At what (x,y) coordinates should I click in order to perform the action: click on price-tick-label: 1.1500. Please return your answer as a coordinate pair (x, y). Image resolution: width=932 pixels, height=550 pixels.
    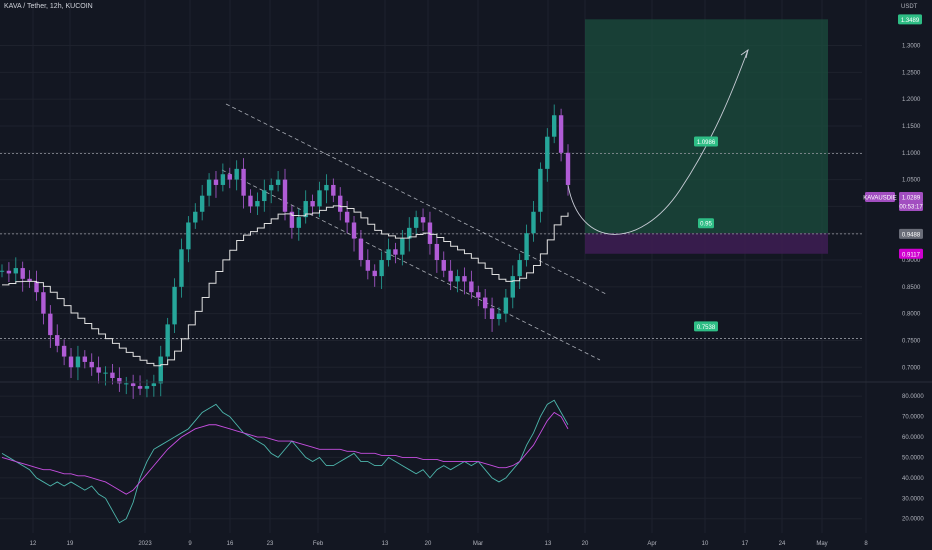
    Looking at the image, I should click on (911, 127).